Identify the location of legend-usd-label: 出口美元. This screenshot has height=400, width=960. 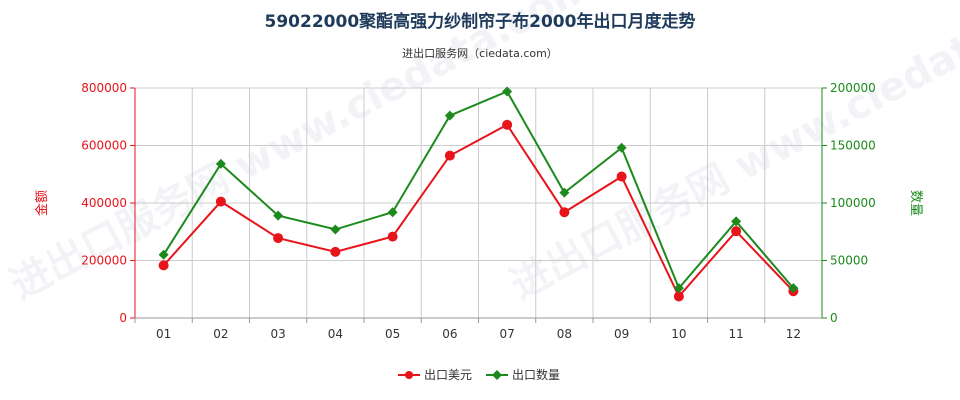
(448, 375).